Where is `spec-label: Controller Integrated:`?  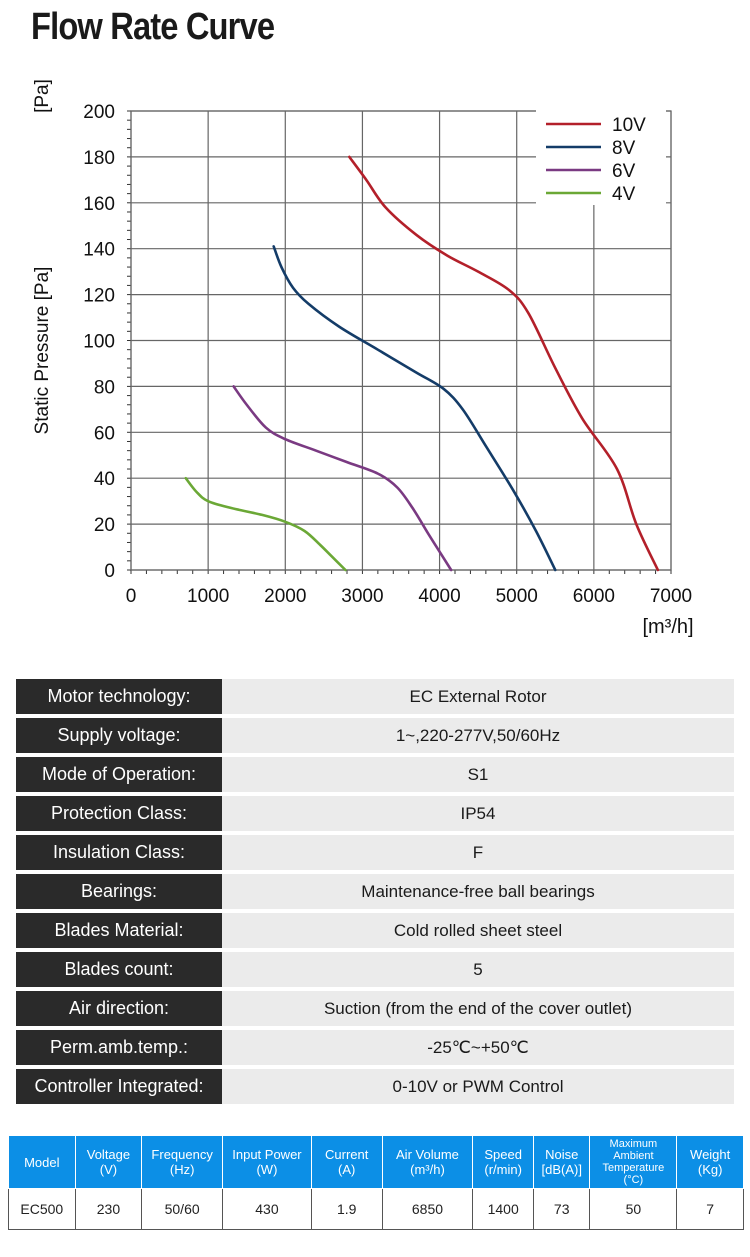 spec-label: Controller Integrated: is located at coordinates (119, 1086).